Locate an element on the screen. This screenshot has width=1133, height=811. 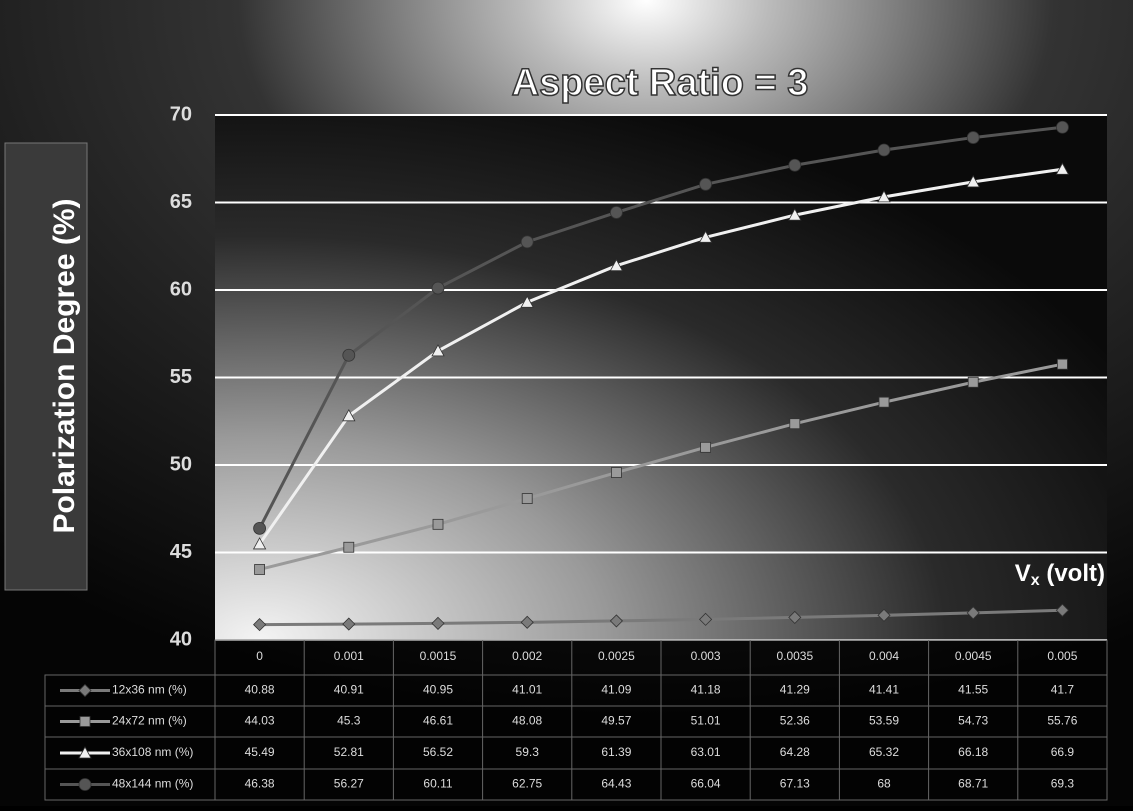
legend-label: 36x108 nm (%) is located at coordinates (152, 752).